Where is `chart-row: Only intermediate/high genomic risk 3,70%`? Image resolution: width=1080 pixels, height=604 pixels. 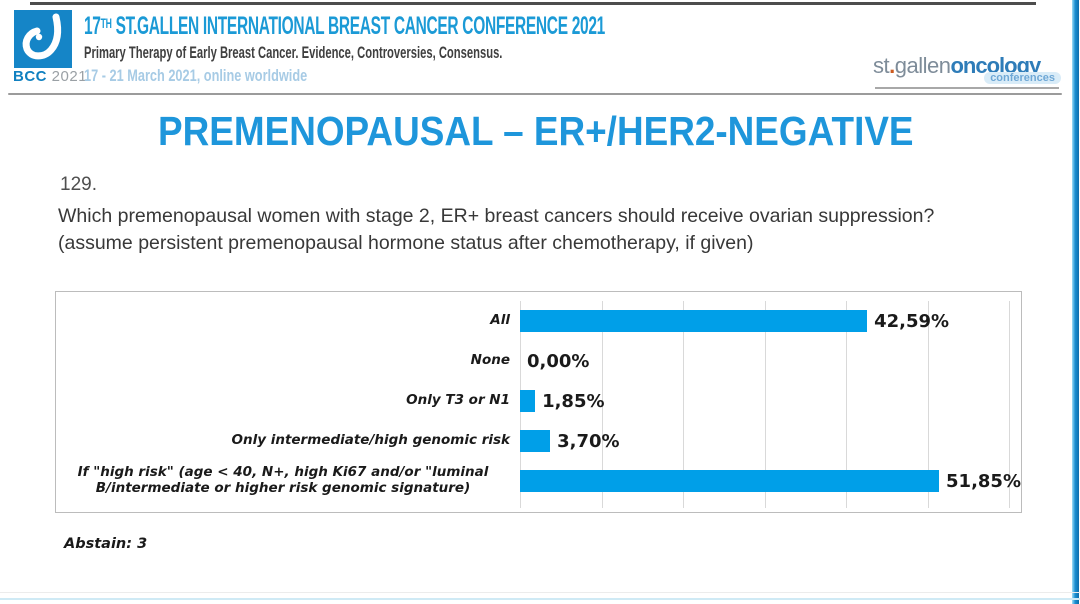 chart-row: Only intermediate/high genomic risk 3,70% is located at coordinates (538, 441).